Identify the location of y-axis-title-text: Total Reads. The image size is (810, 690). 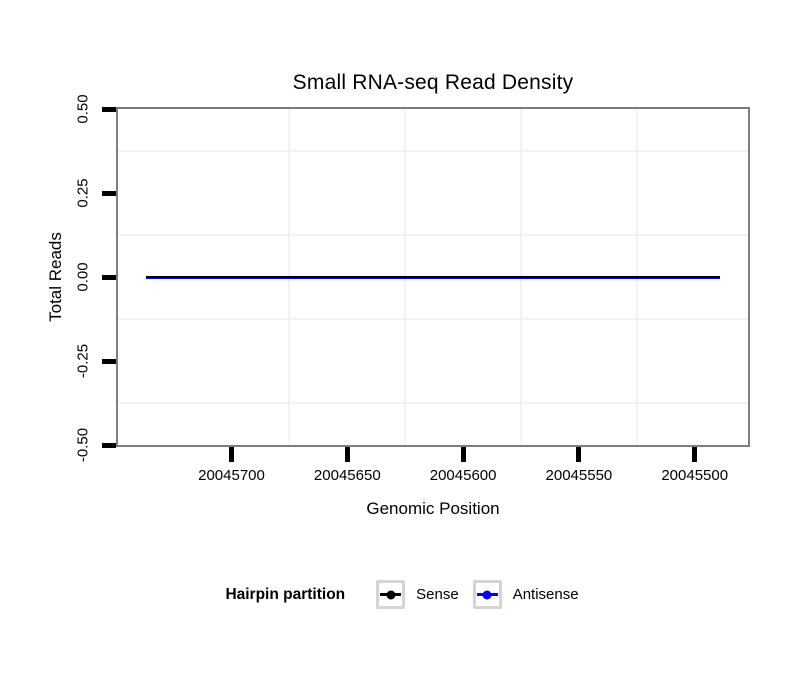
(55, 277).